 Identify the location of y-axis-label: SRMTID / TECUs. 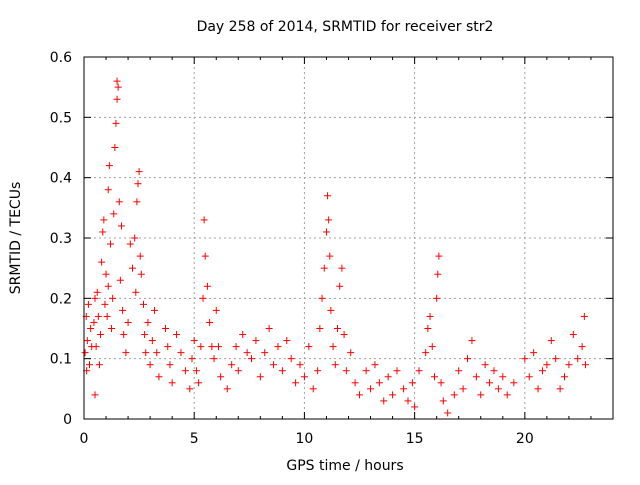
(16, 238).